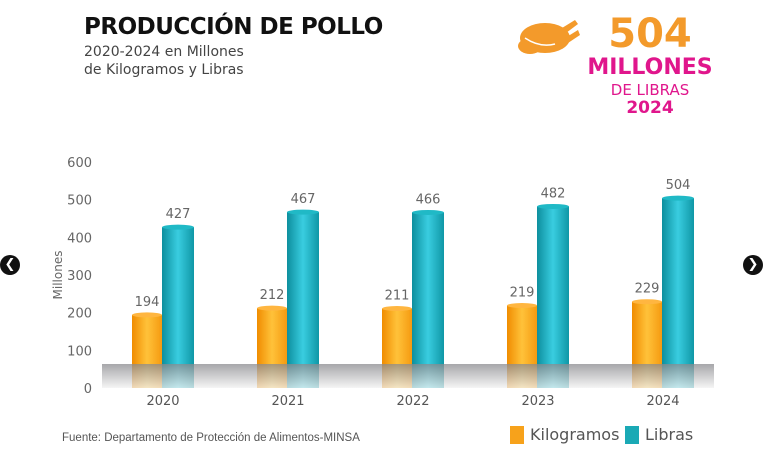  Describe the element at coordinates (164, 52) in the screenshot. I see `subtitle-line-1: 2020-2024 en Millones` at that location.